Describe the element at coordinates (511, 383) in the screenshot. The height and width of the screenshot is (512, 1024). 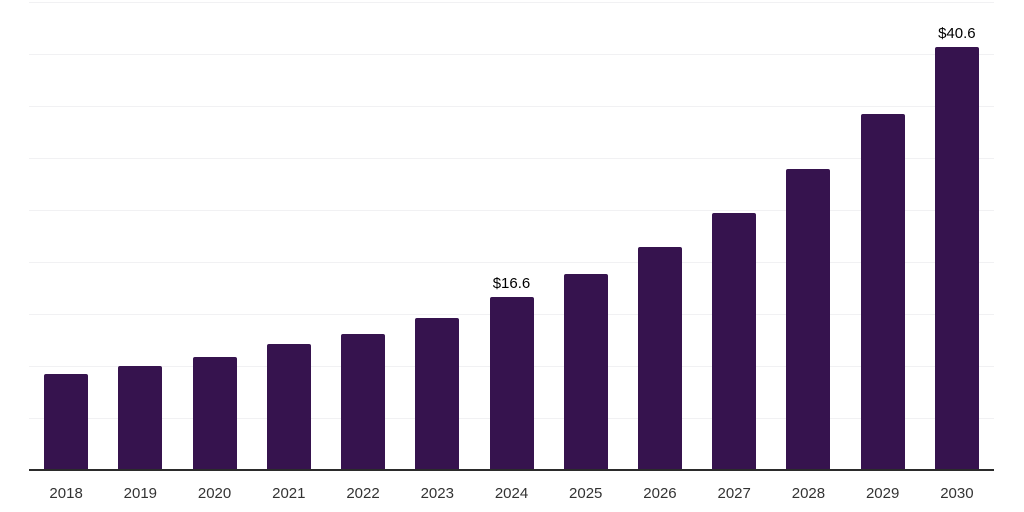
I see `bar-2024` at that location.